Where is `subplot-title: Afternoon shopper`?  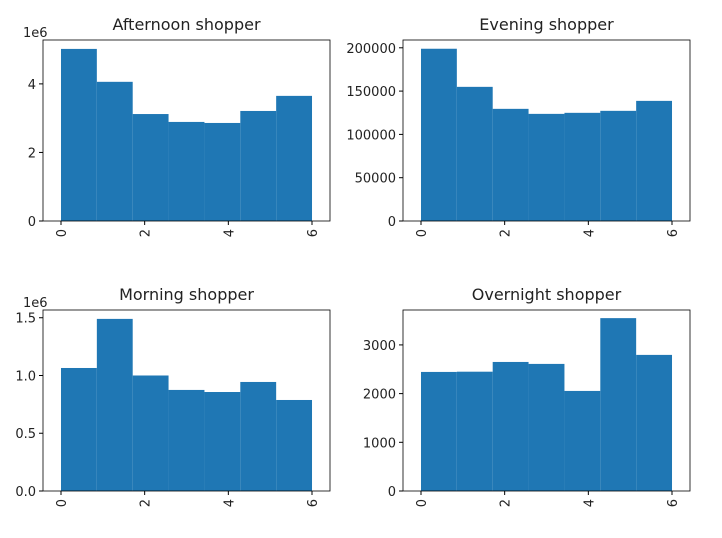 subplot-title: Afternoon shopper is located at coordinates (186, 24).